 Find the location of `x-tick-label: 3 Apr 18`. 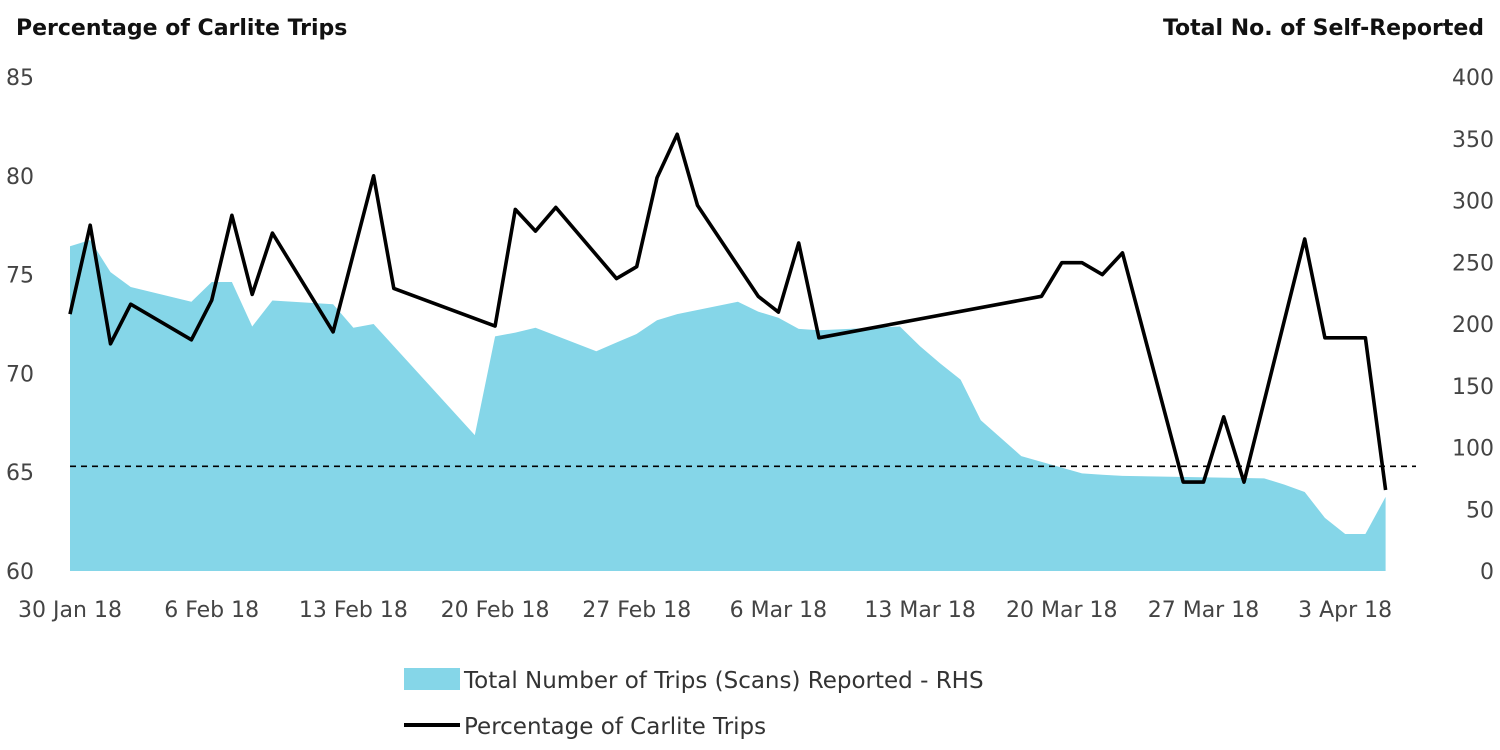

x-tick-label: 3 Apr 18 is located at coordinates (1345, 610).